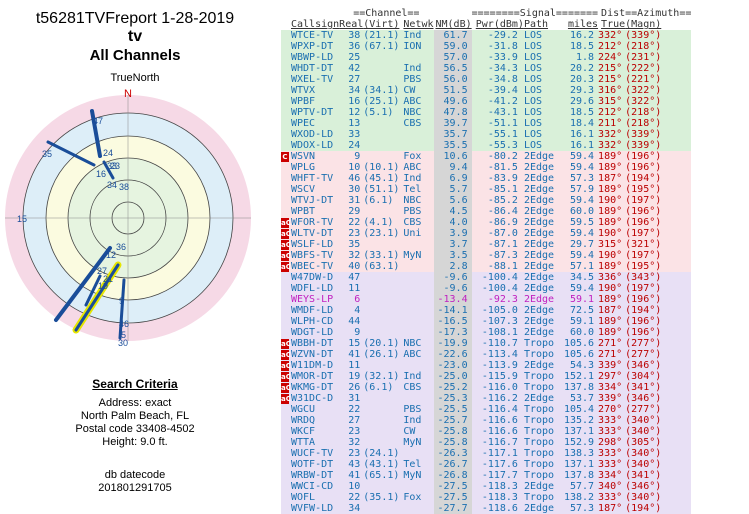  I want to click on network-cell: PBS, so click(412, 211).